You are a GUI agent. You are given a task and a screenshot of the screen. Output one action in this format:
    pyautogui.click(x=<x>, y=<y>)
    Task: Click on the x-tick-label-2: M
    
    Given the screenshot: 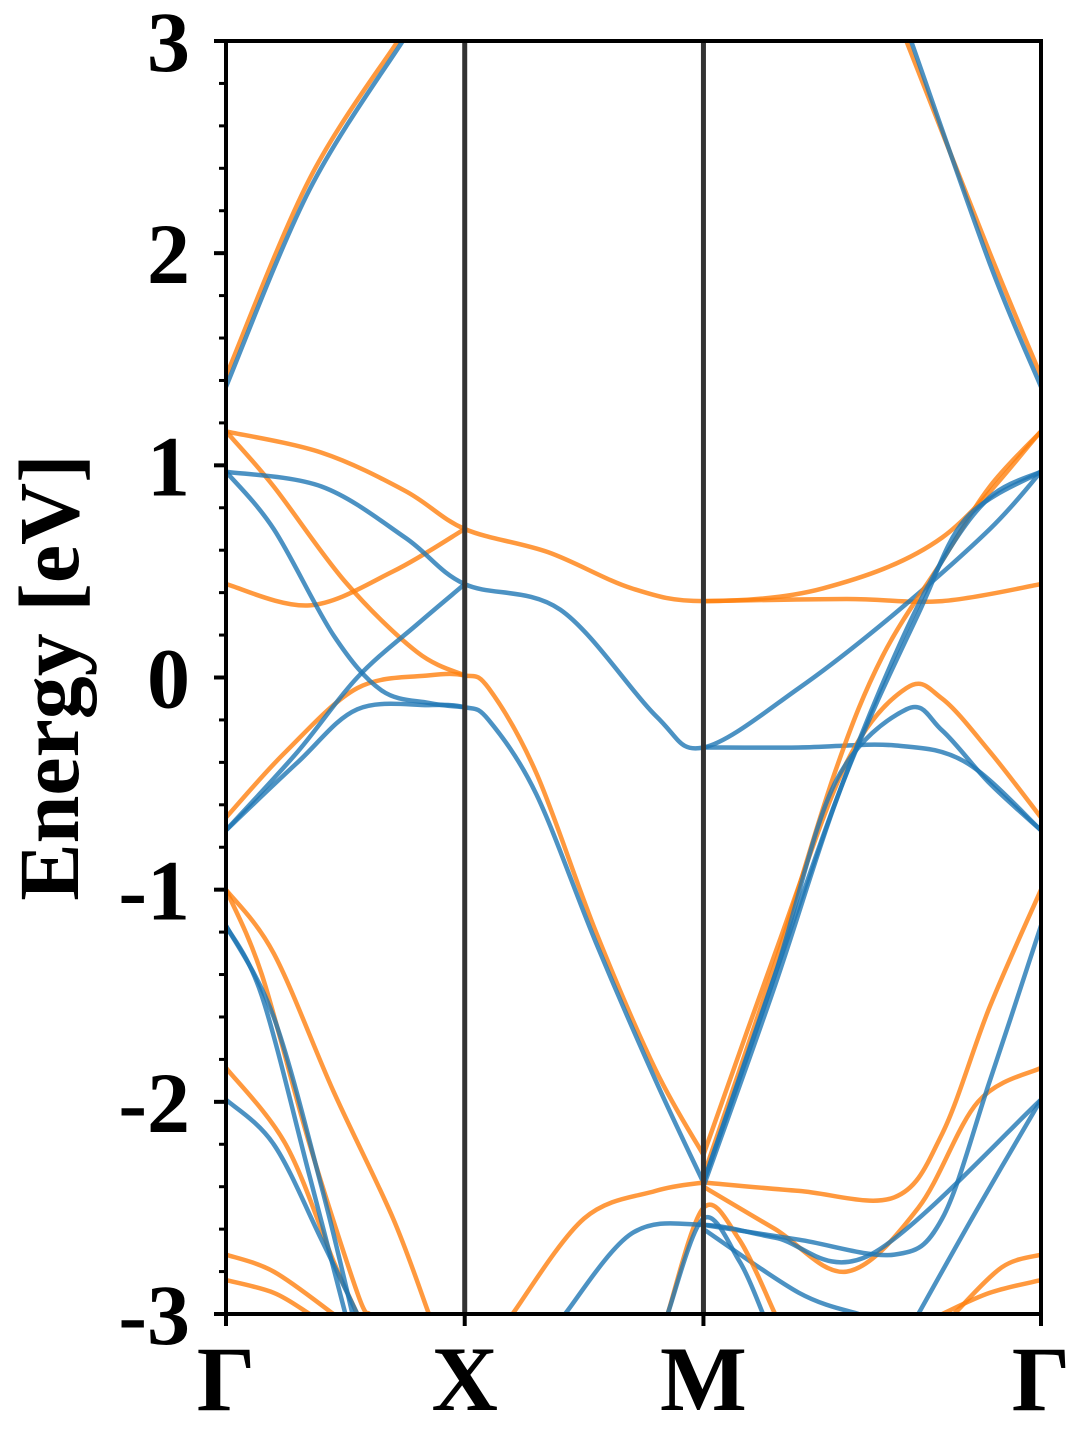 What is the action you would take?
    pyautogui.click(x=703, y=1379)
    